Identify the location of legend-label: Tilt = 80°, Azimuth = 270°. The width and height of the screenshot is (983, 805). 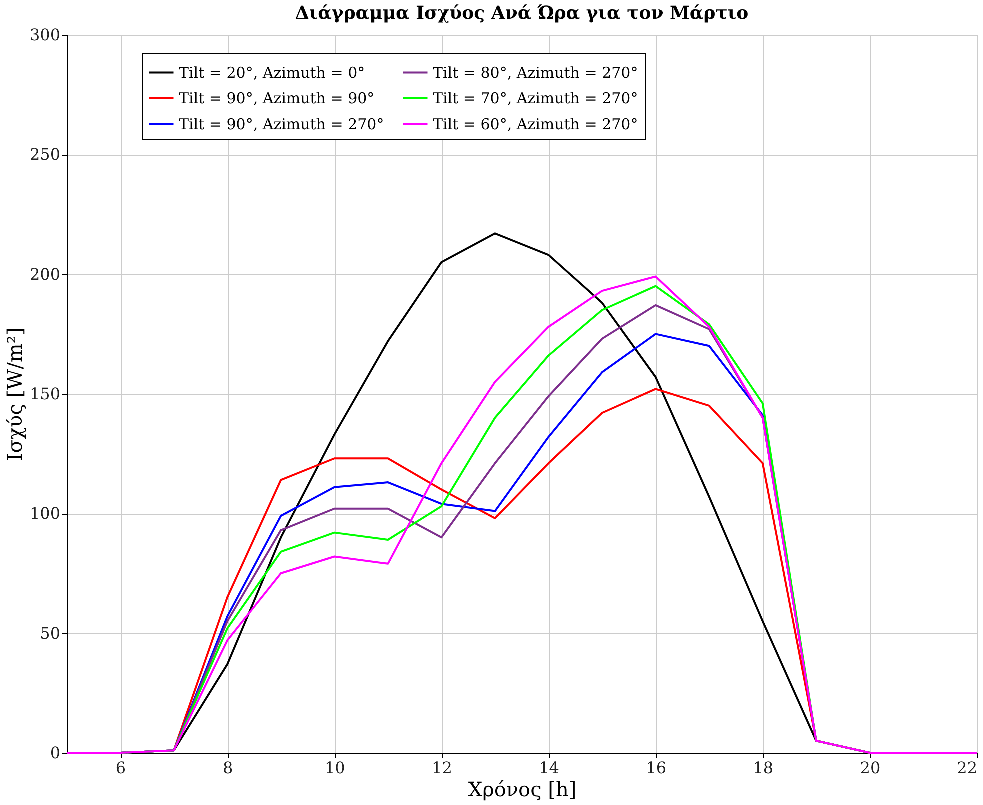
(535, 73).